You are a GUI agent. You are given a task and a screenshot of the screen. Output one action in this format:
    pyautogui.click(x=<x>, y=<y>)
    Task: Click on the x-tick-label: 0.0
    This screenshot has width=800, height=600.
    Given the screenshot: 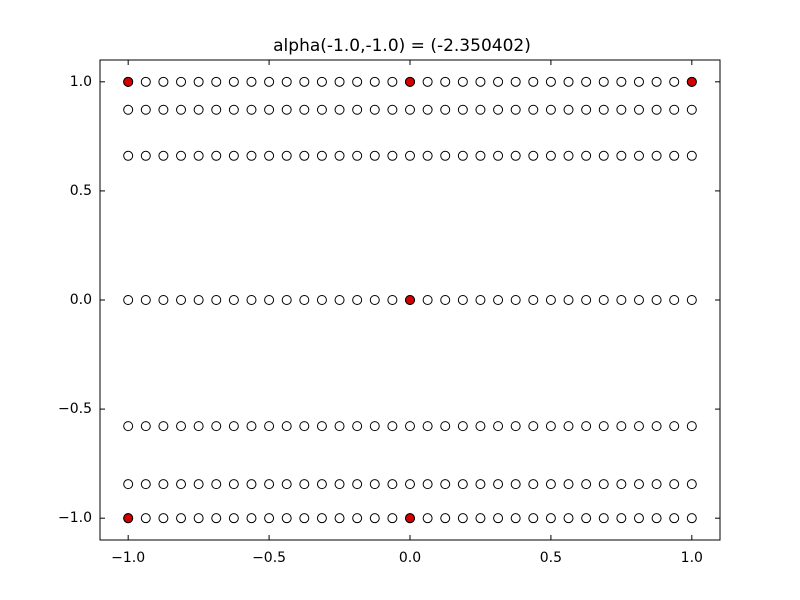 What is the action you would take?
    pyautogui.click(x=410, y=558)
    